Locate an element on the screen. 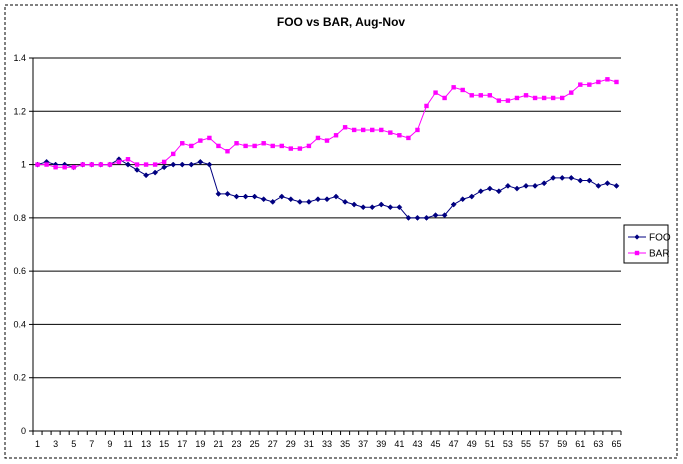 The width and height of the screenshot is (683, 464). y-tick-label: 0.4 is located at coordinates (19, 324).